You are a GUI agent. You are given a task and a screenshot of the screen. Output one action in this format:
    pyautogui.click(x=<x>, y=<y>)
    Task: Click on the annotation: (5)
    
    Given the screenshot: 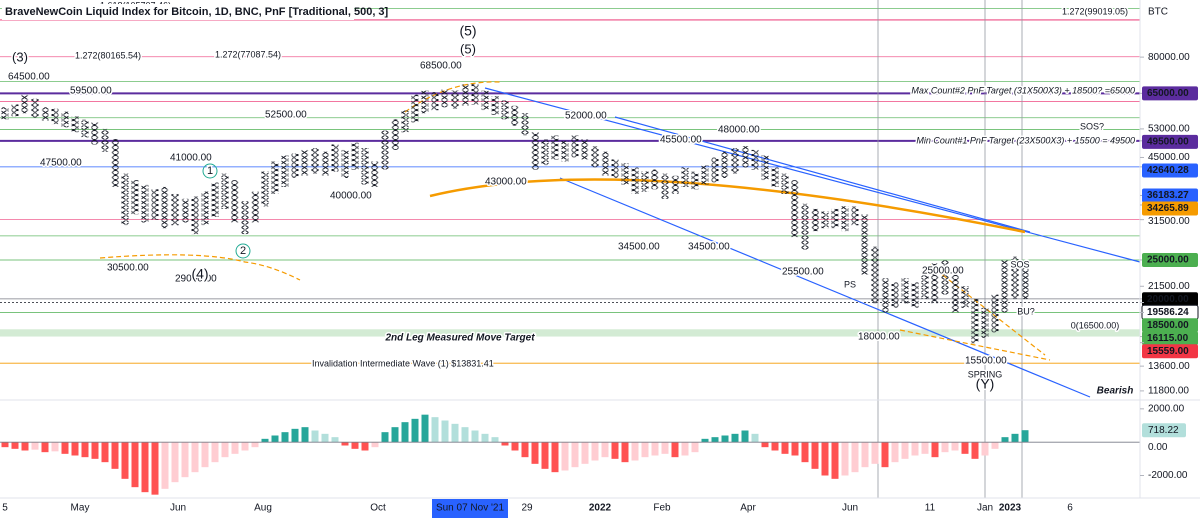 What is the action you would take?
    pyautogui.click(x=468, y=48)
    